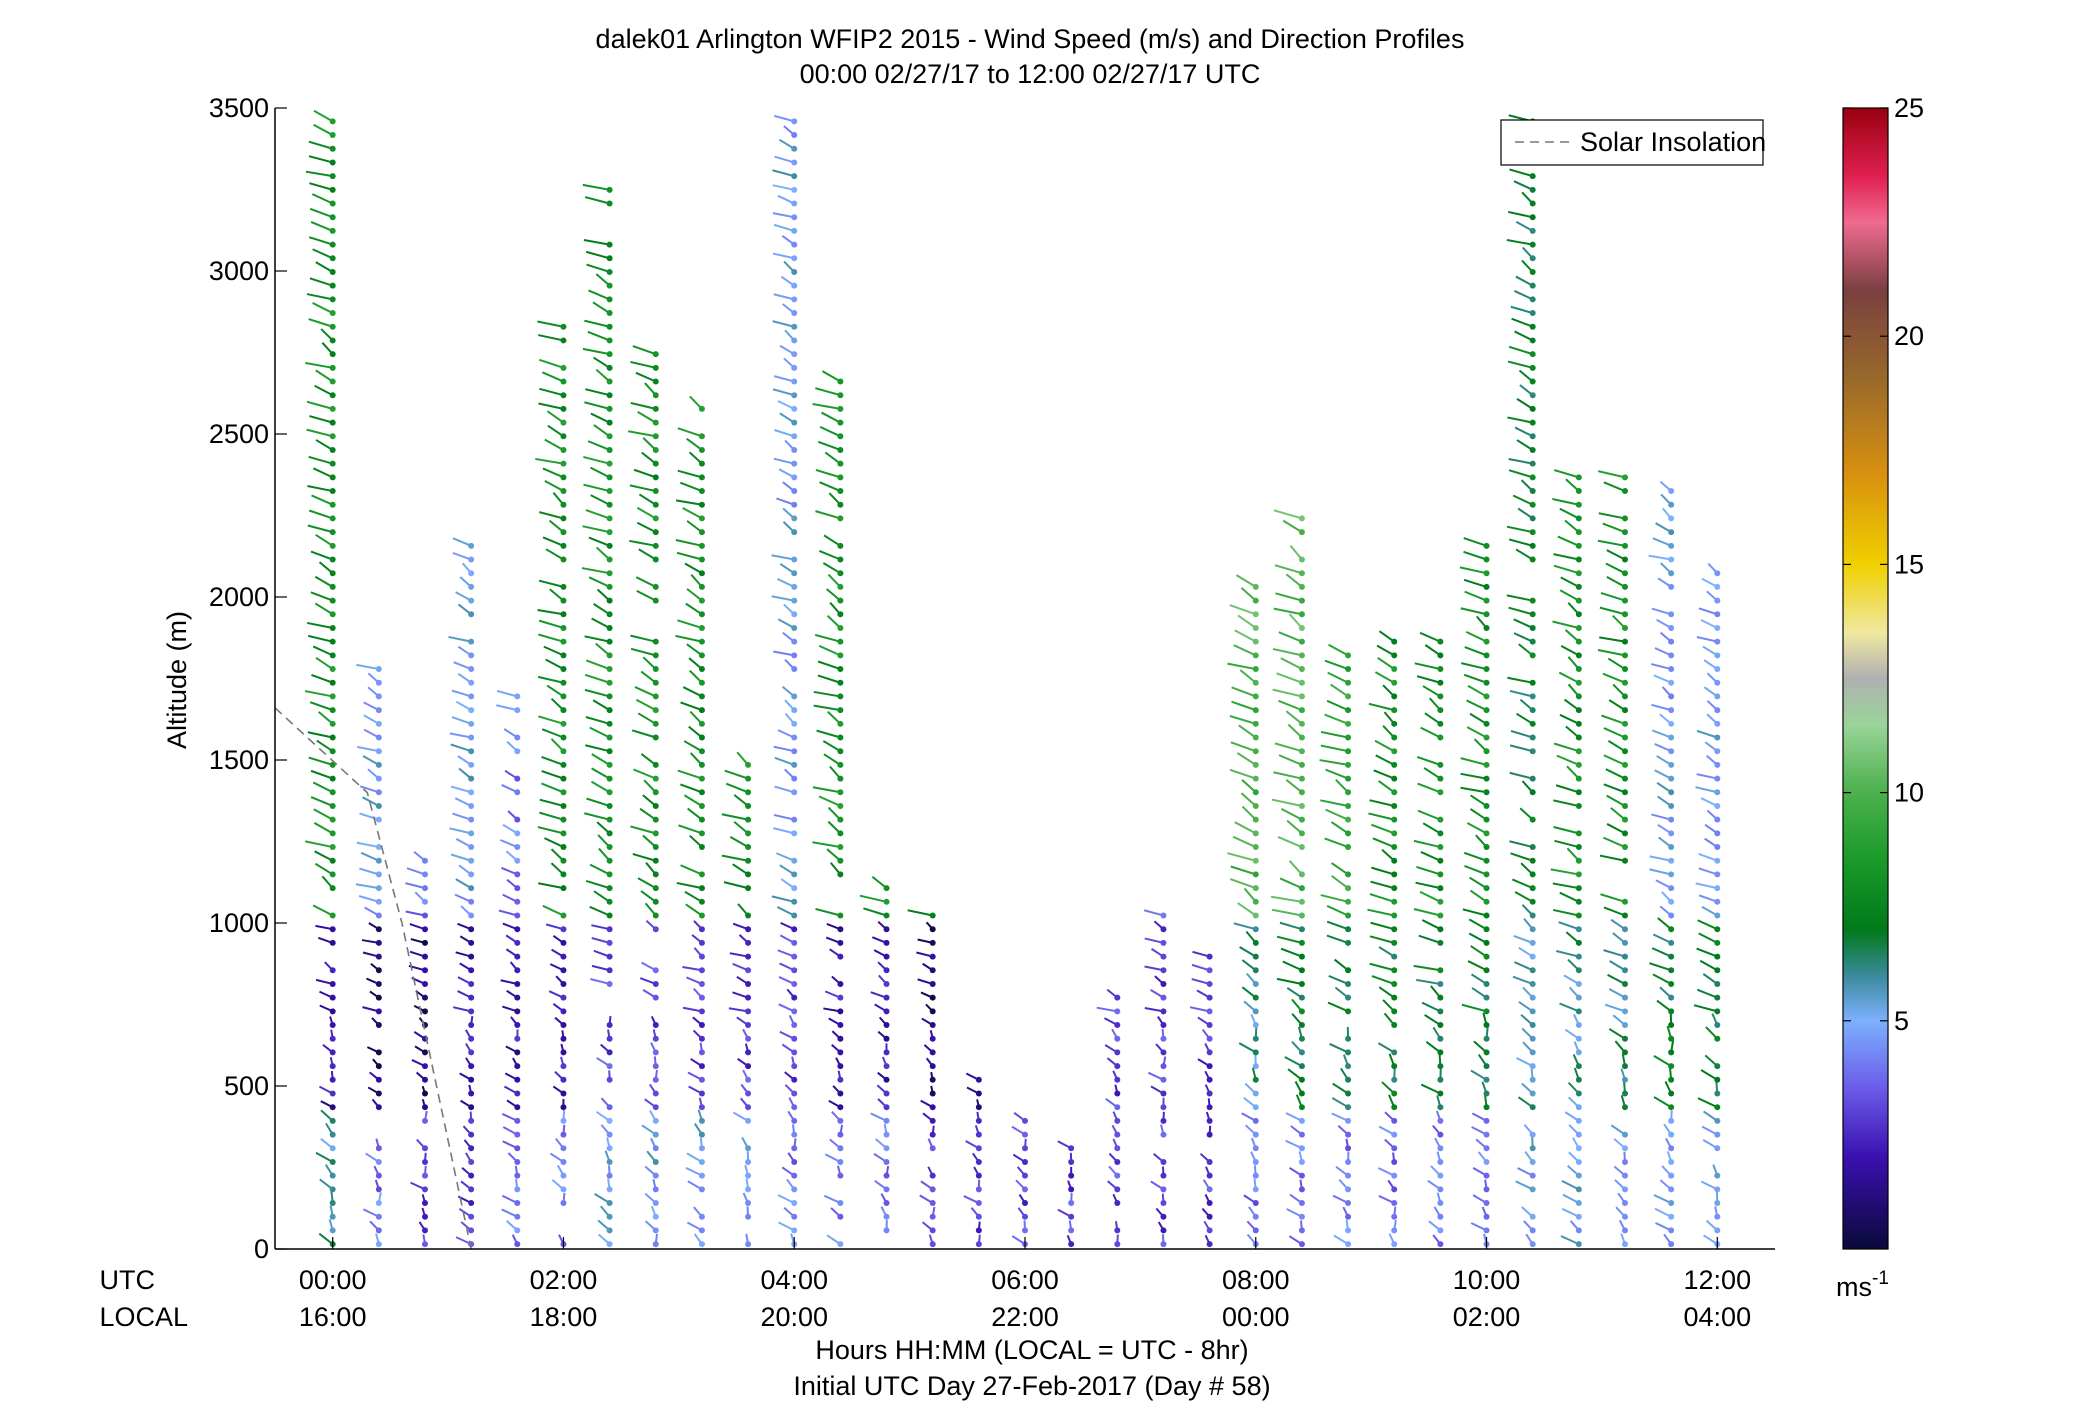 The image size is (2098, 1425). I want to click on local-row-label: LOCAL, so click(143, 1317).